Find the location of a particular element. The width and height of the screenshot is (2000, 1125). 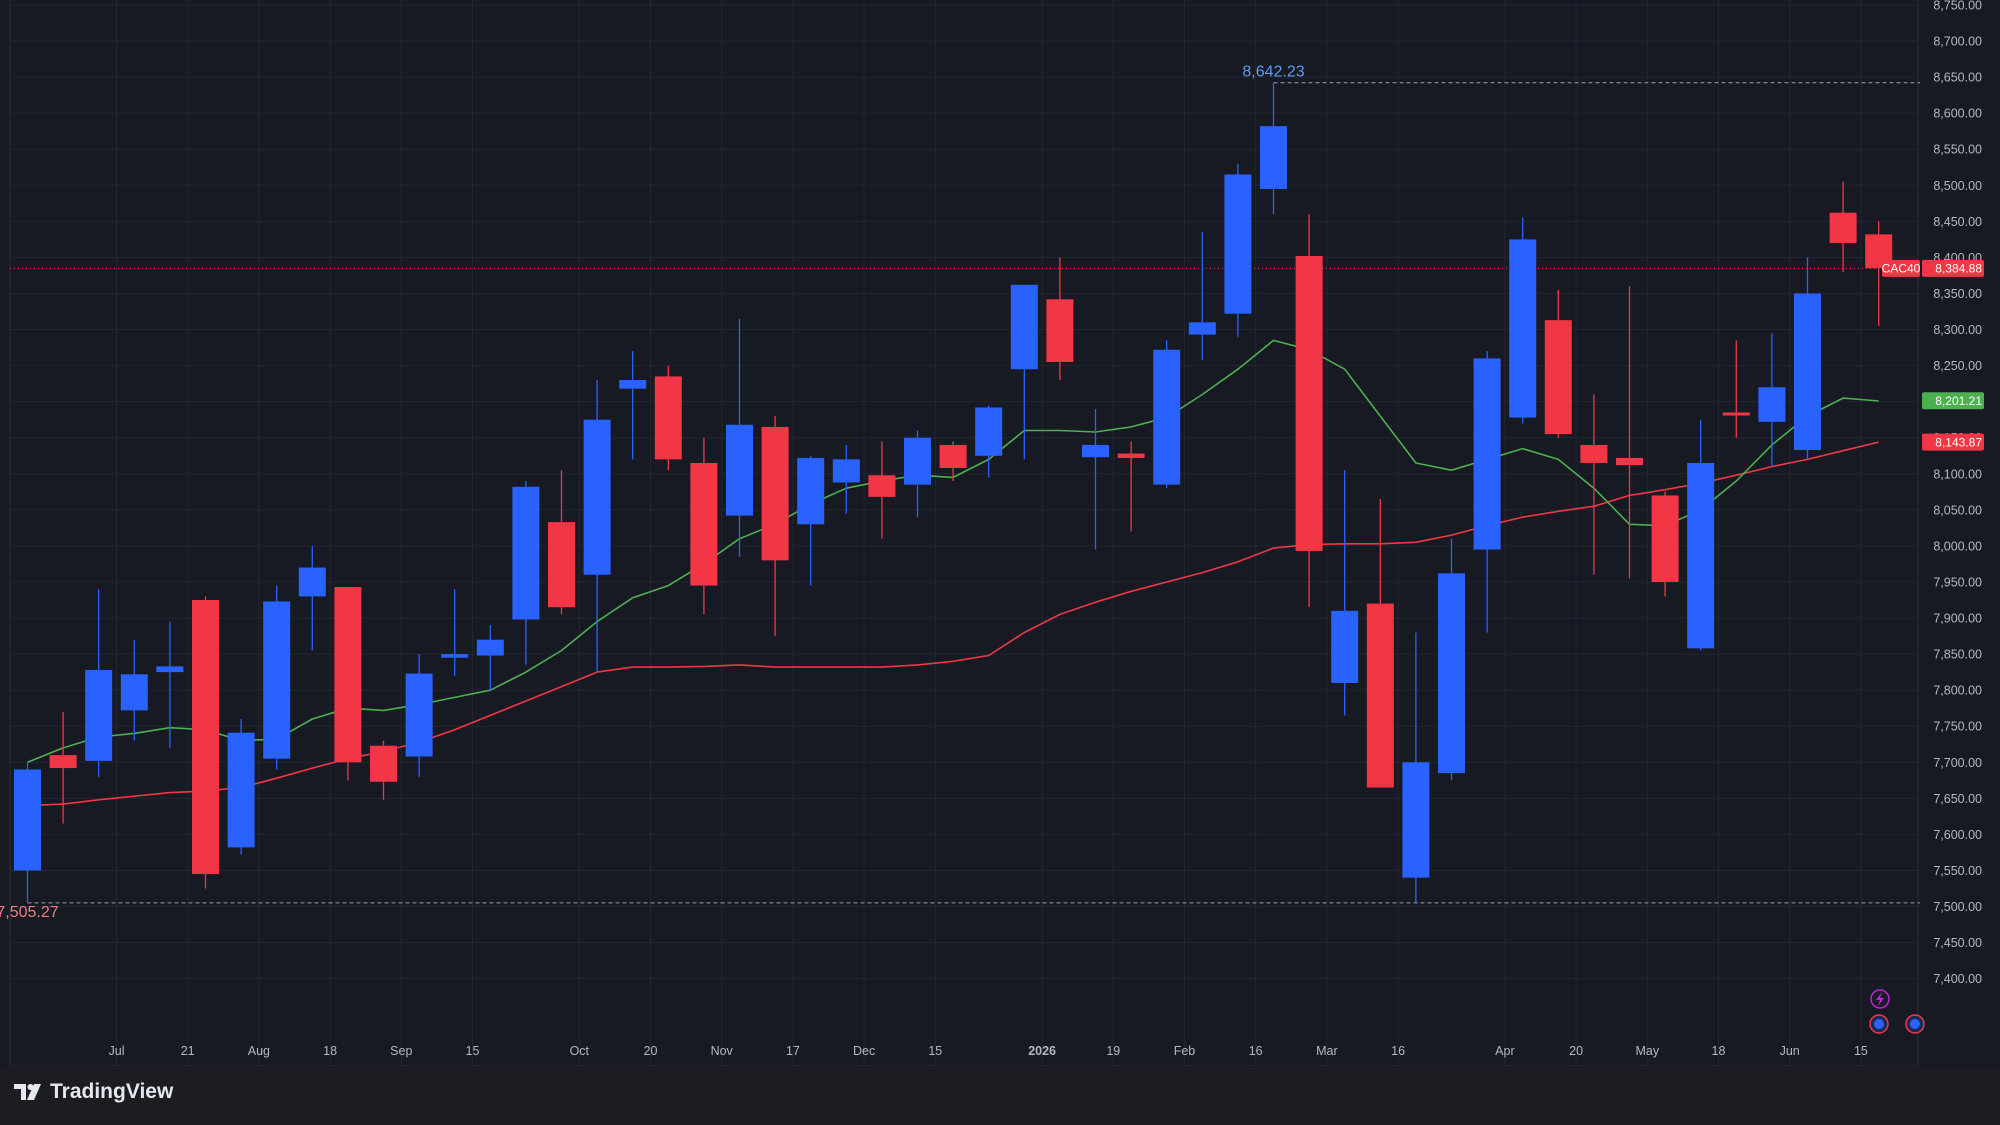

price-axis-tick-label: 7,950.00 is located at coordinates (1957, 582).